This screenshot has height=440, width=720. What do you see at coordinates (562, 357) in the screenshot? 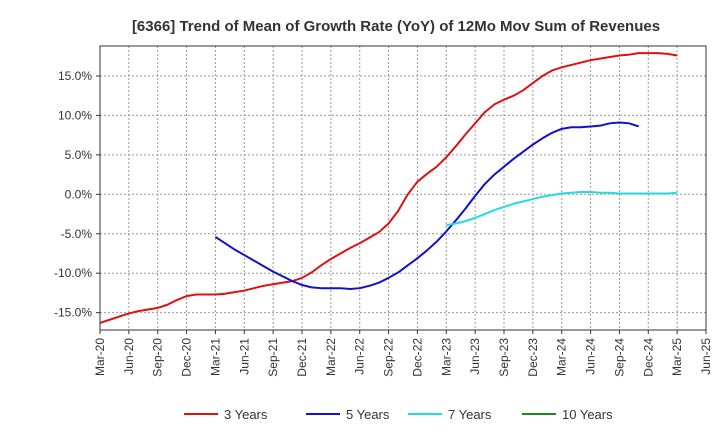
I see `x-tick-label: Mar-24` at bounding box center [562, 357].